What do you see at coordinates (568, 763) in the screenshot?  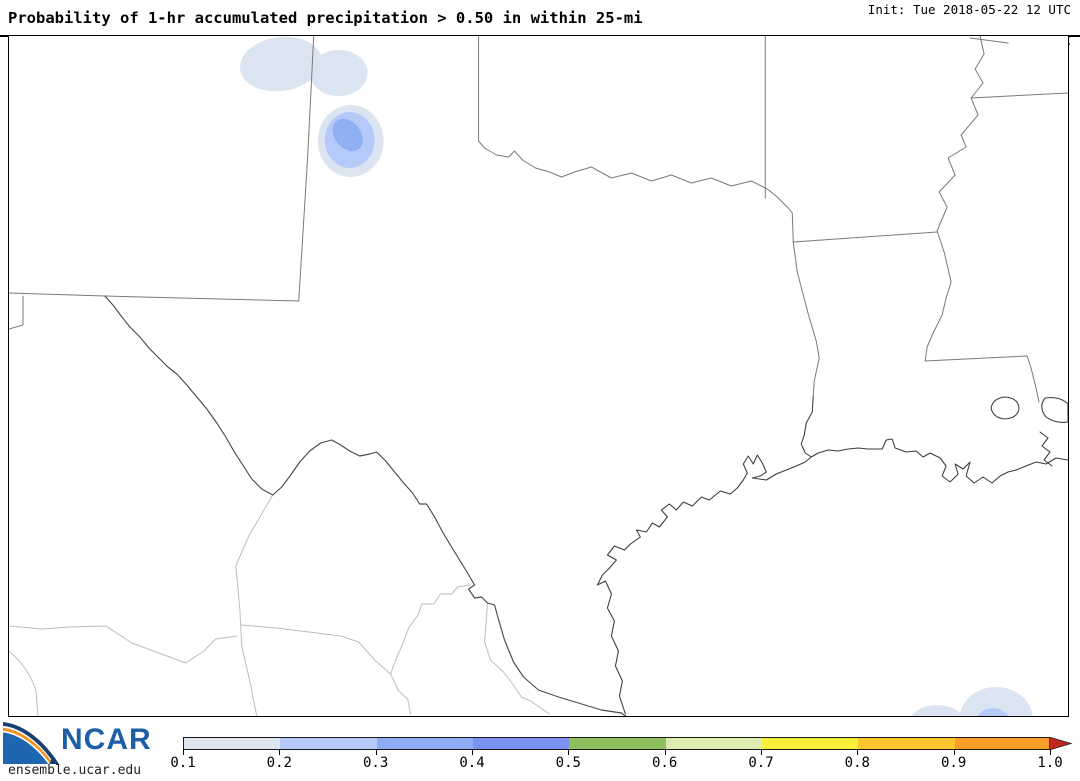 I see `colorbar-ticklabel-0.5: 0.5` at bounding box center [568, 763].